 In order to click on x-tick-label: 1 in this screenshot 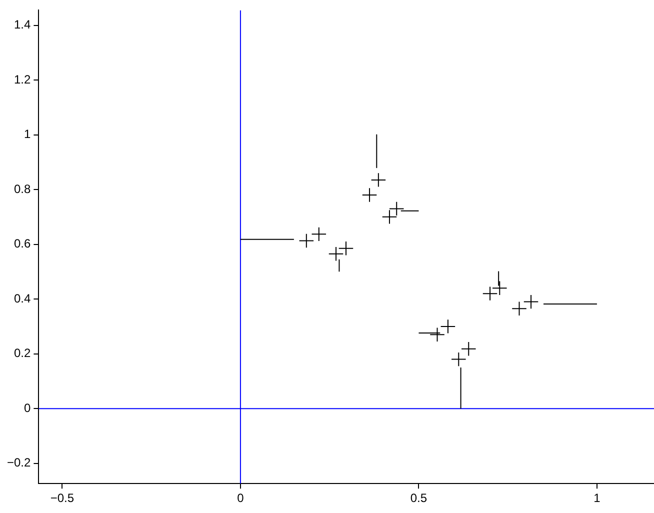, I will do `click(597, 498)`.